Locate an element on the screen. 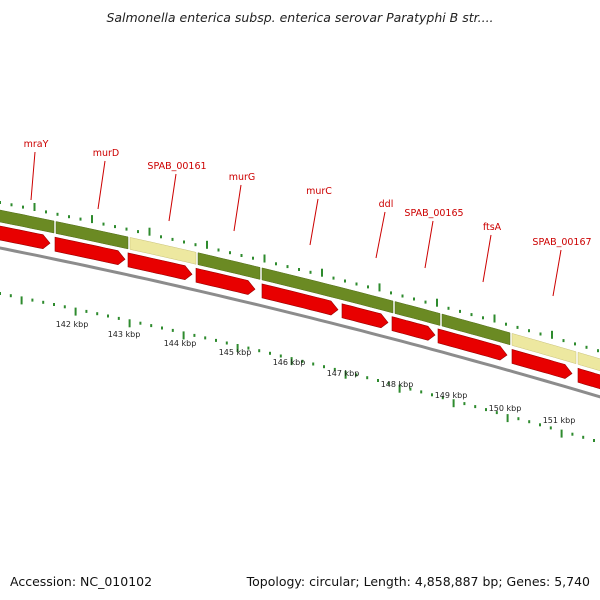 Image resolution: width=600 pixels, height=600 pixels. gene-label-murg: murG is located at coordinates (242, 202).